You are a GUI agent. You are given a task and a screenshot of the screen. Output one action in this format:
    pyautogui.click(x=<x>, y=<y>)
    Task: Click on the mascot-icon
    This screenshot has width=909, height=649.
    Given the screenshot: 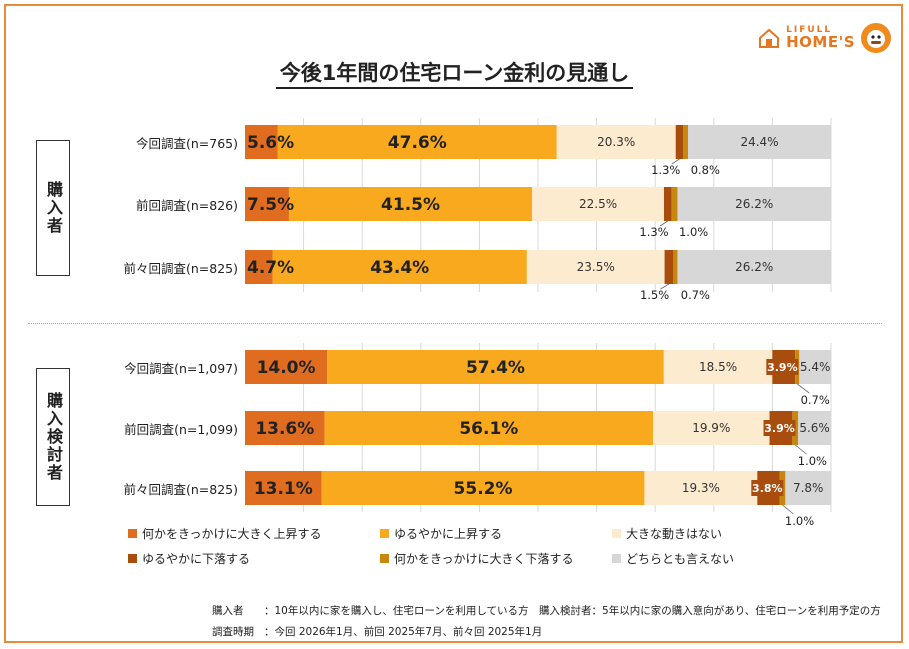 What is the action you would take?
    pyautogui.click(x=876, y=38)
    